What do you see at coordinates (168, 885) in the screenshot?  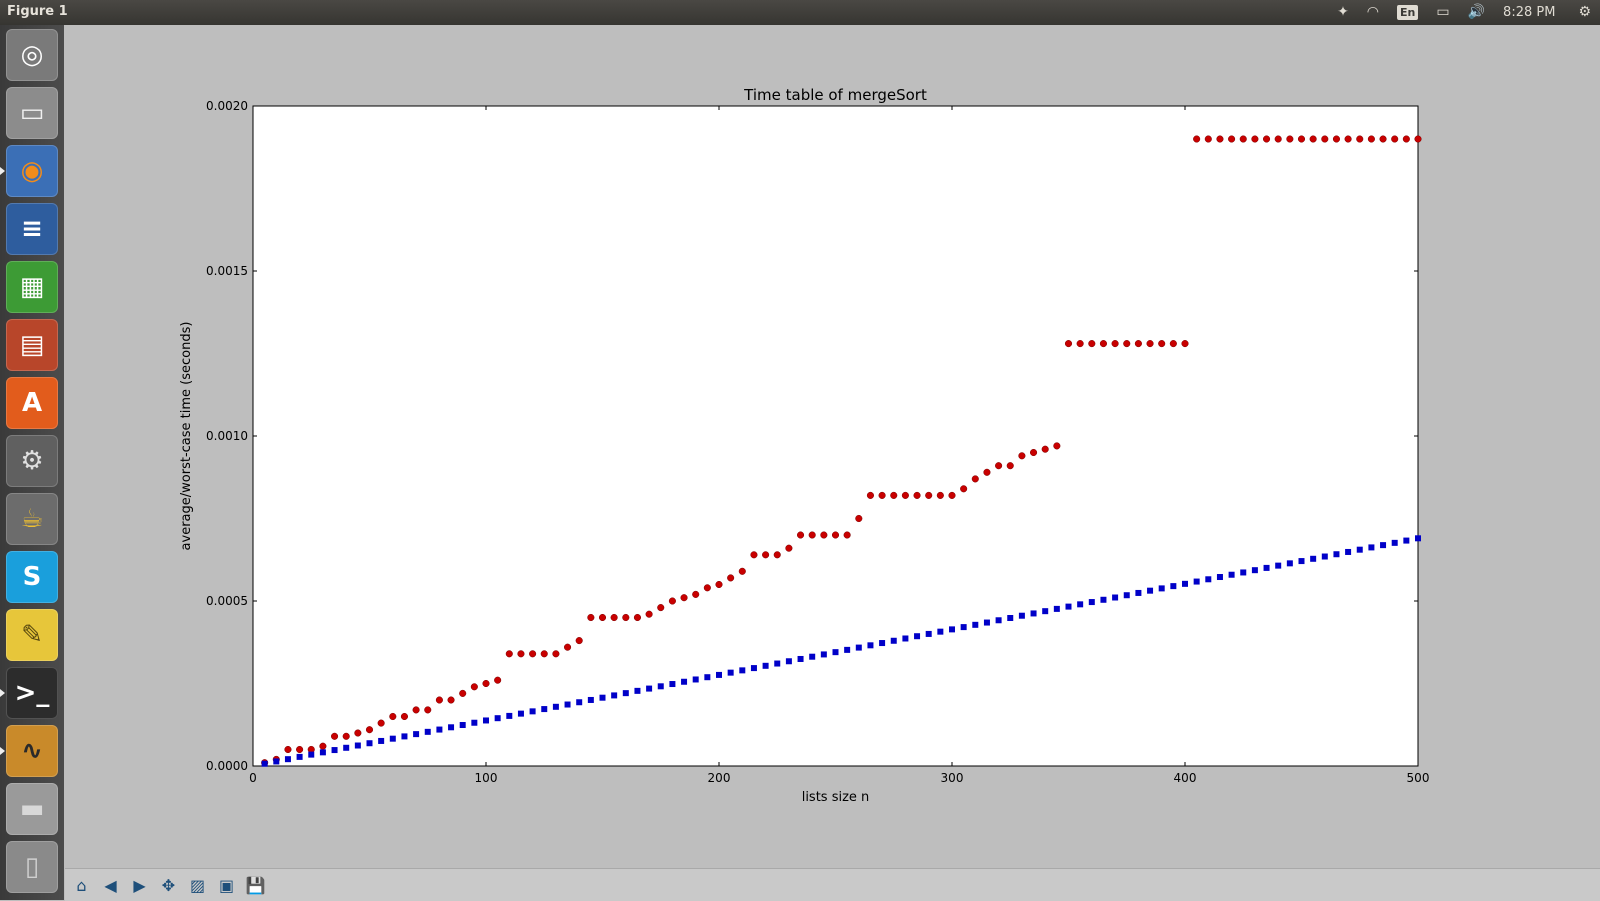 I see `pan-button: ✥` at bounding box center [168, 885].